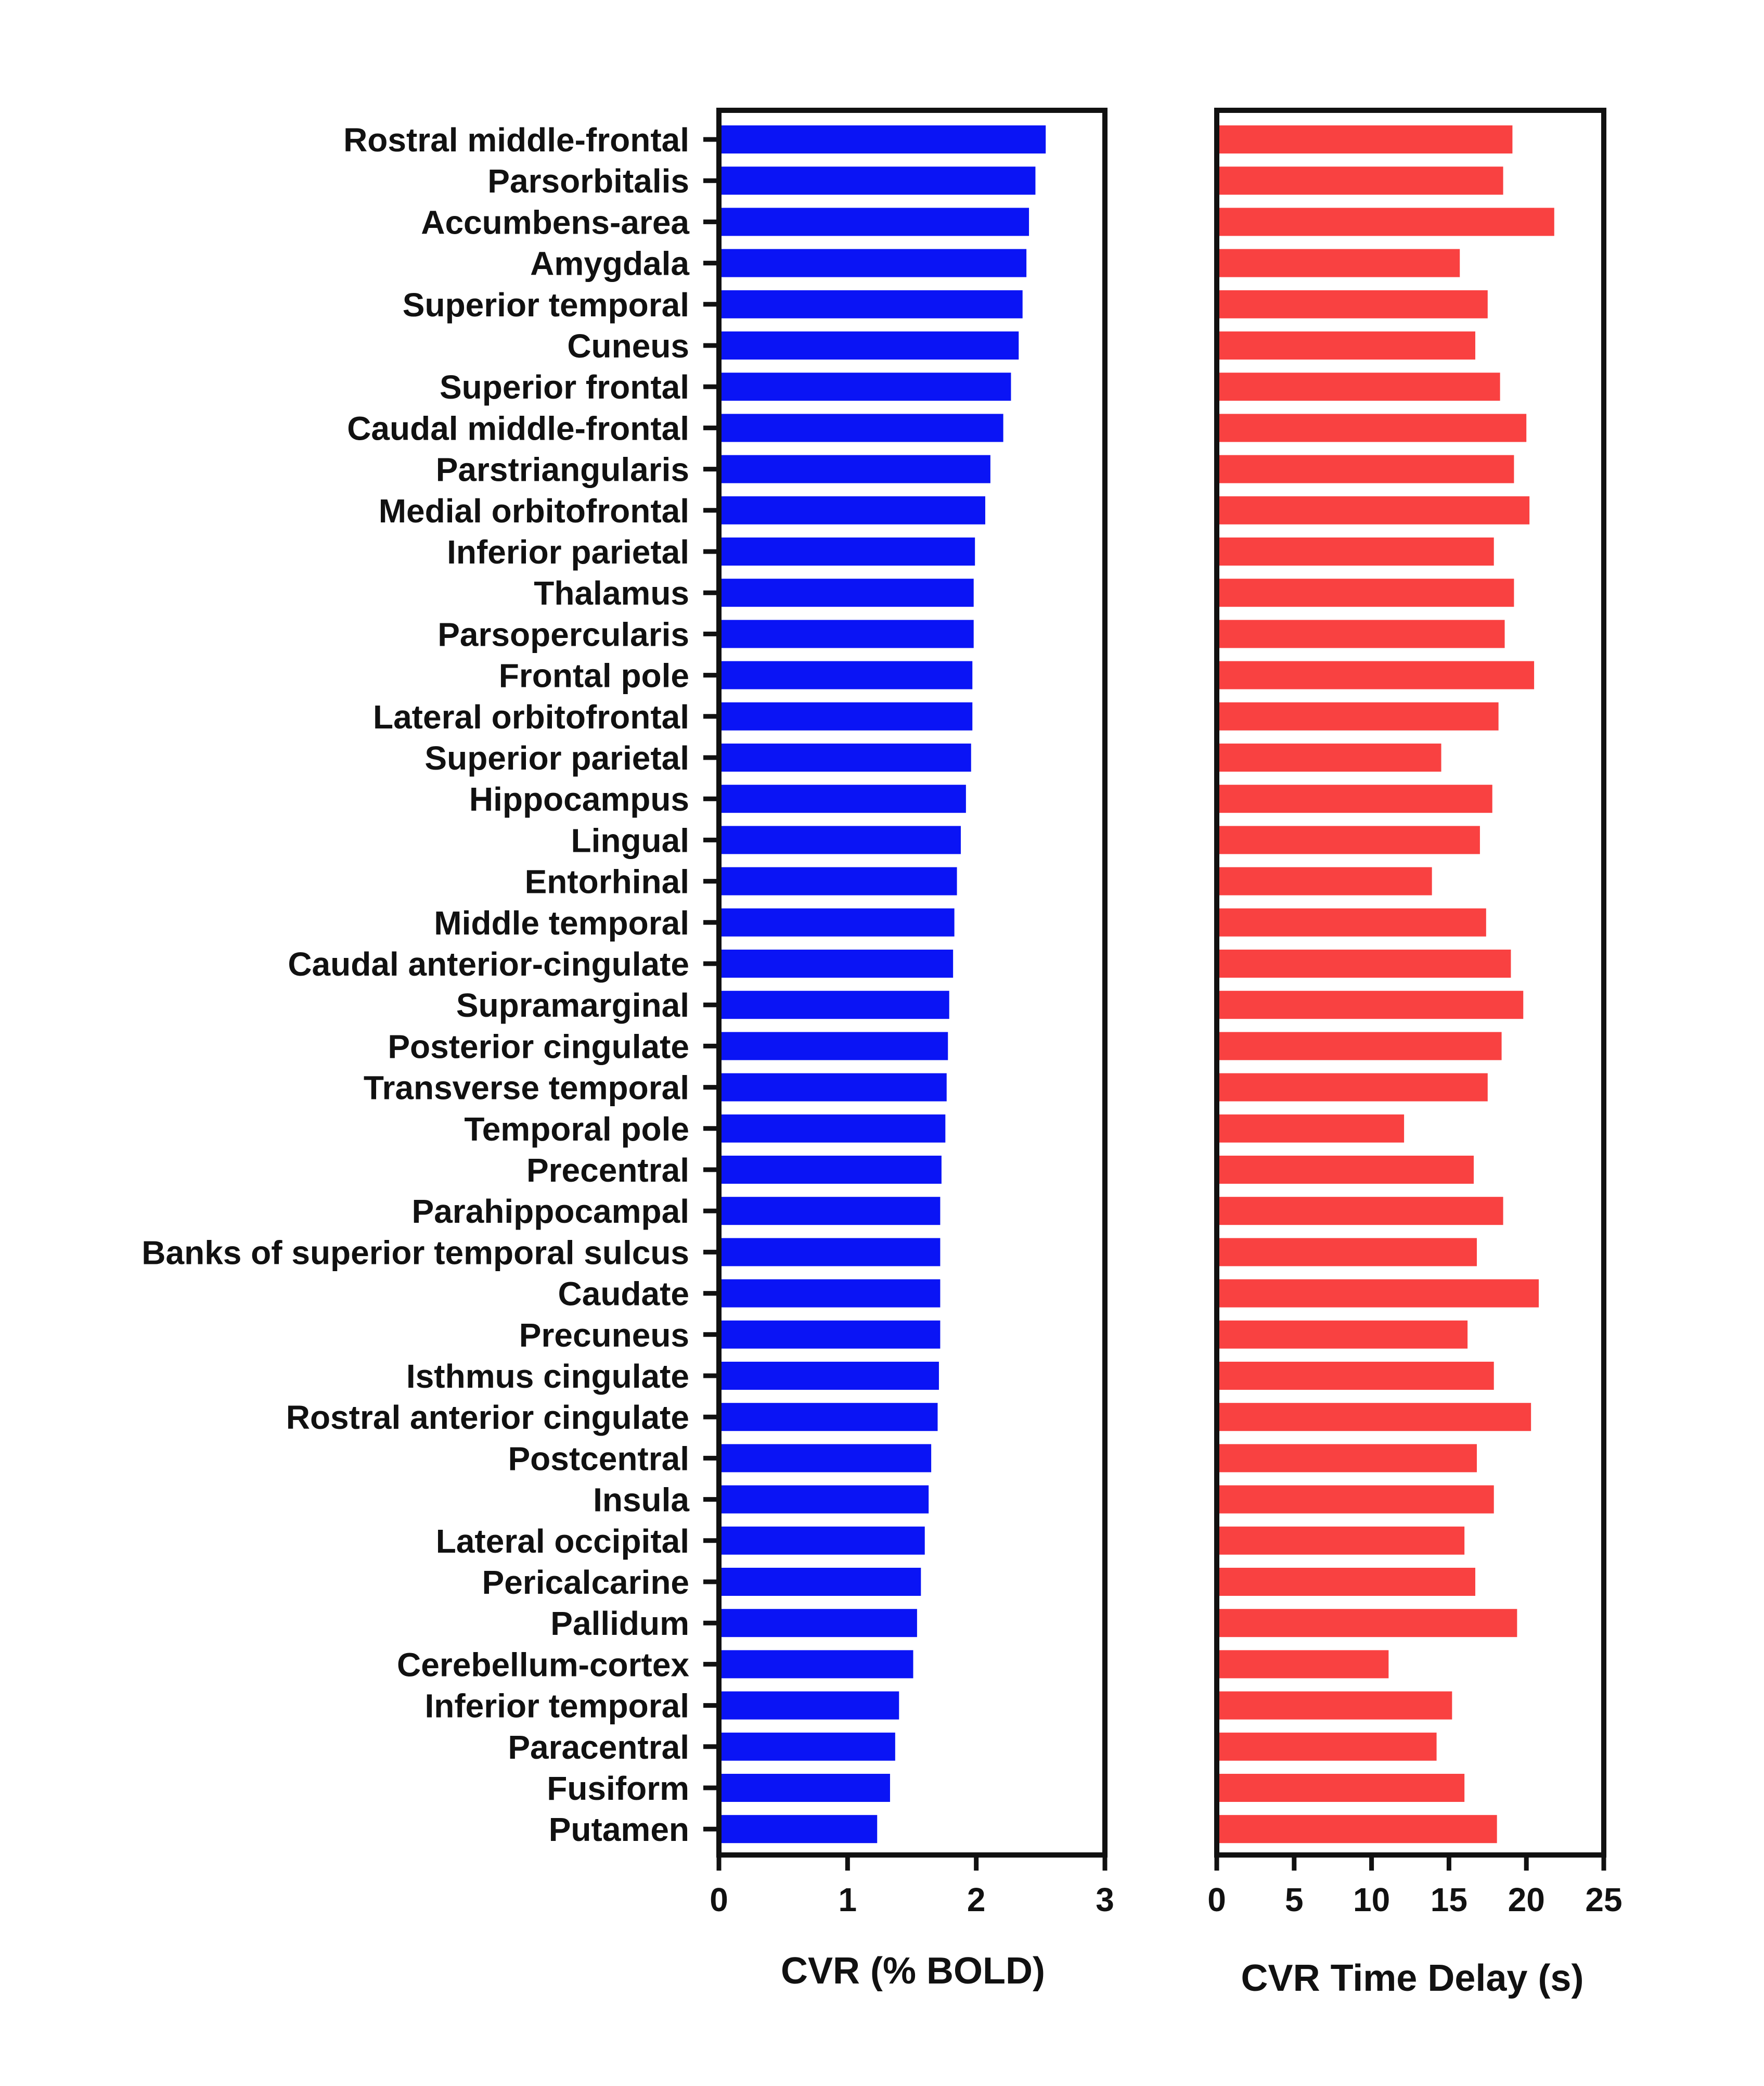 The height and width of the screenshot is (2086, 1764). I want to click on category-label-31: Rostral anterior cingulate, so click(488, 1417).